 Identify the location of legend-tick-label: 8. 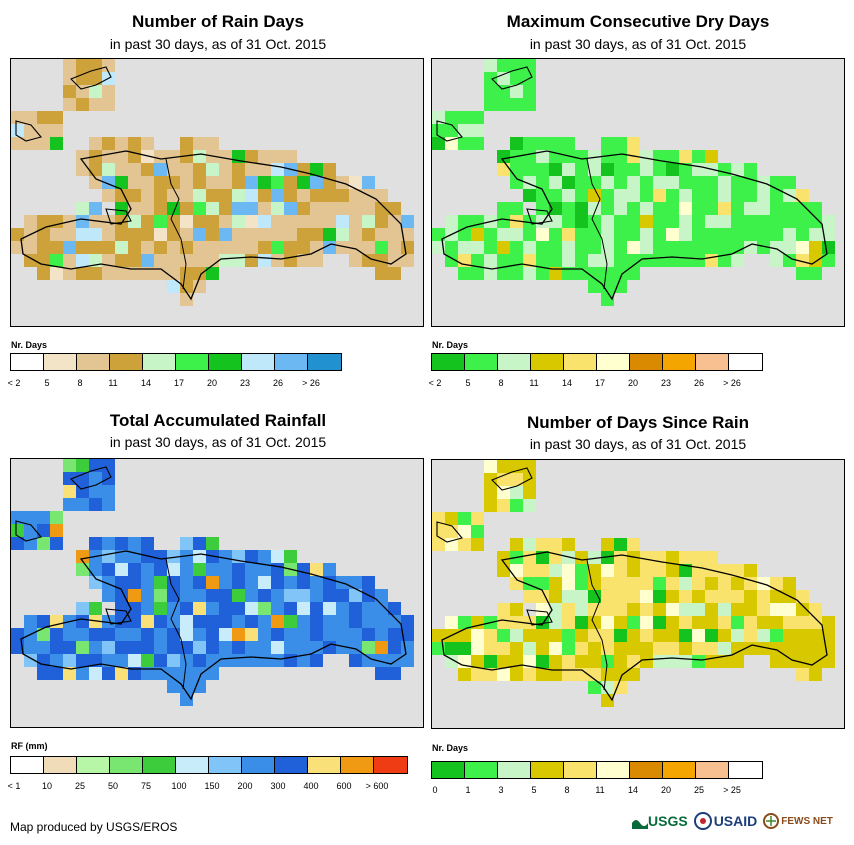
(567, 790).